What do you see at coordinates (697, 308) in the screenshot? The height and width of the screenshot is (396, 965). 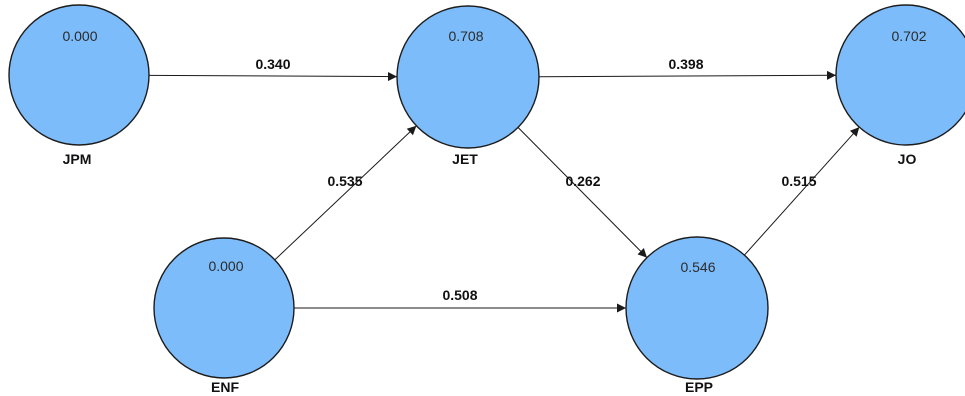 I see `node-epp` at bounding box center [697, 308].